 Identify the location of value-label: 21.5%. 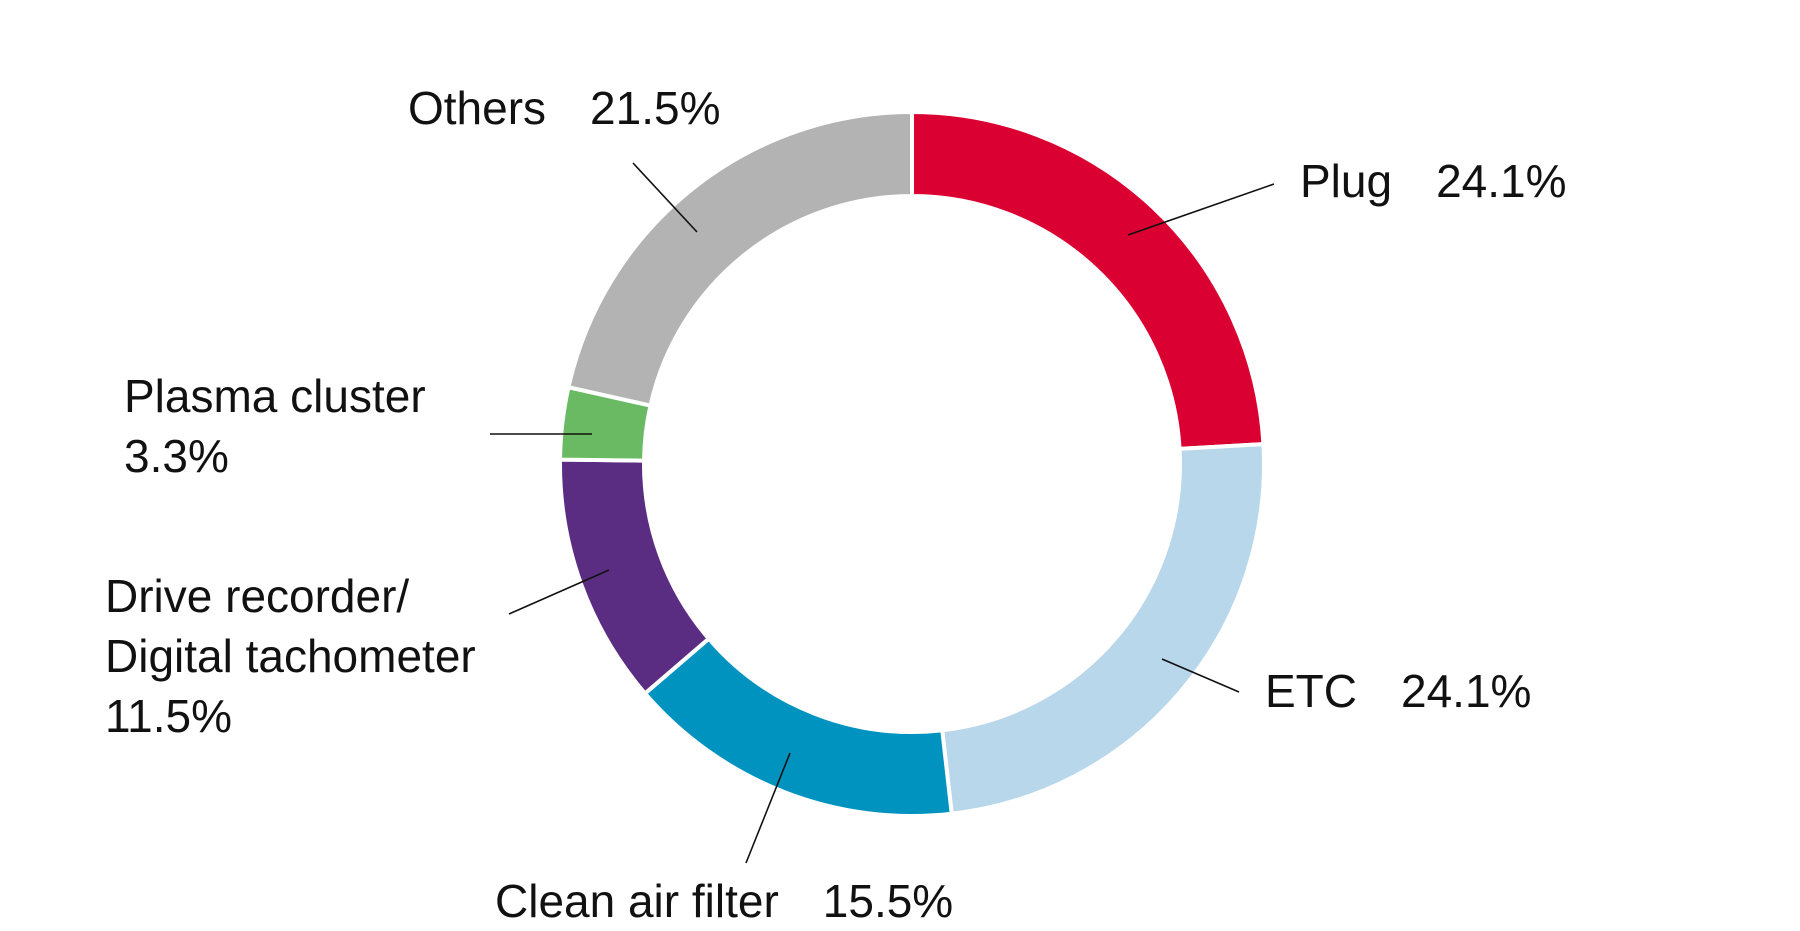
(655, 108).